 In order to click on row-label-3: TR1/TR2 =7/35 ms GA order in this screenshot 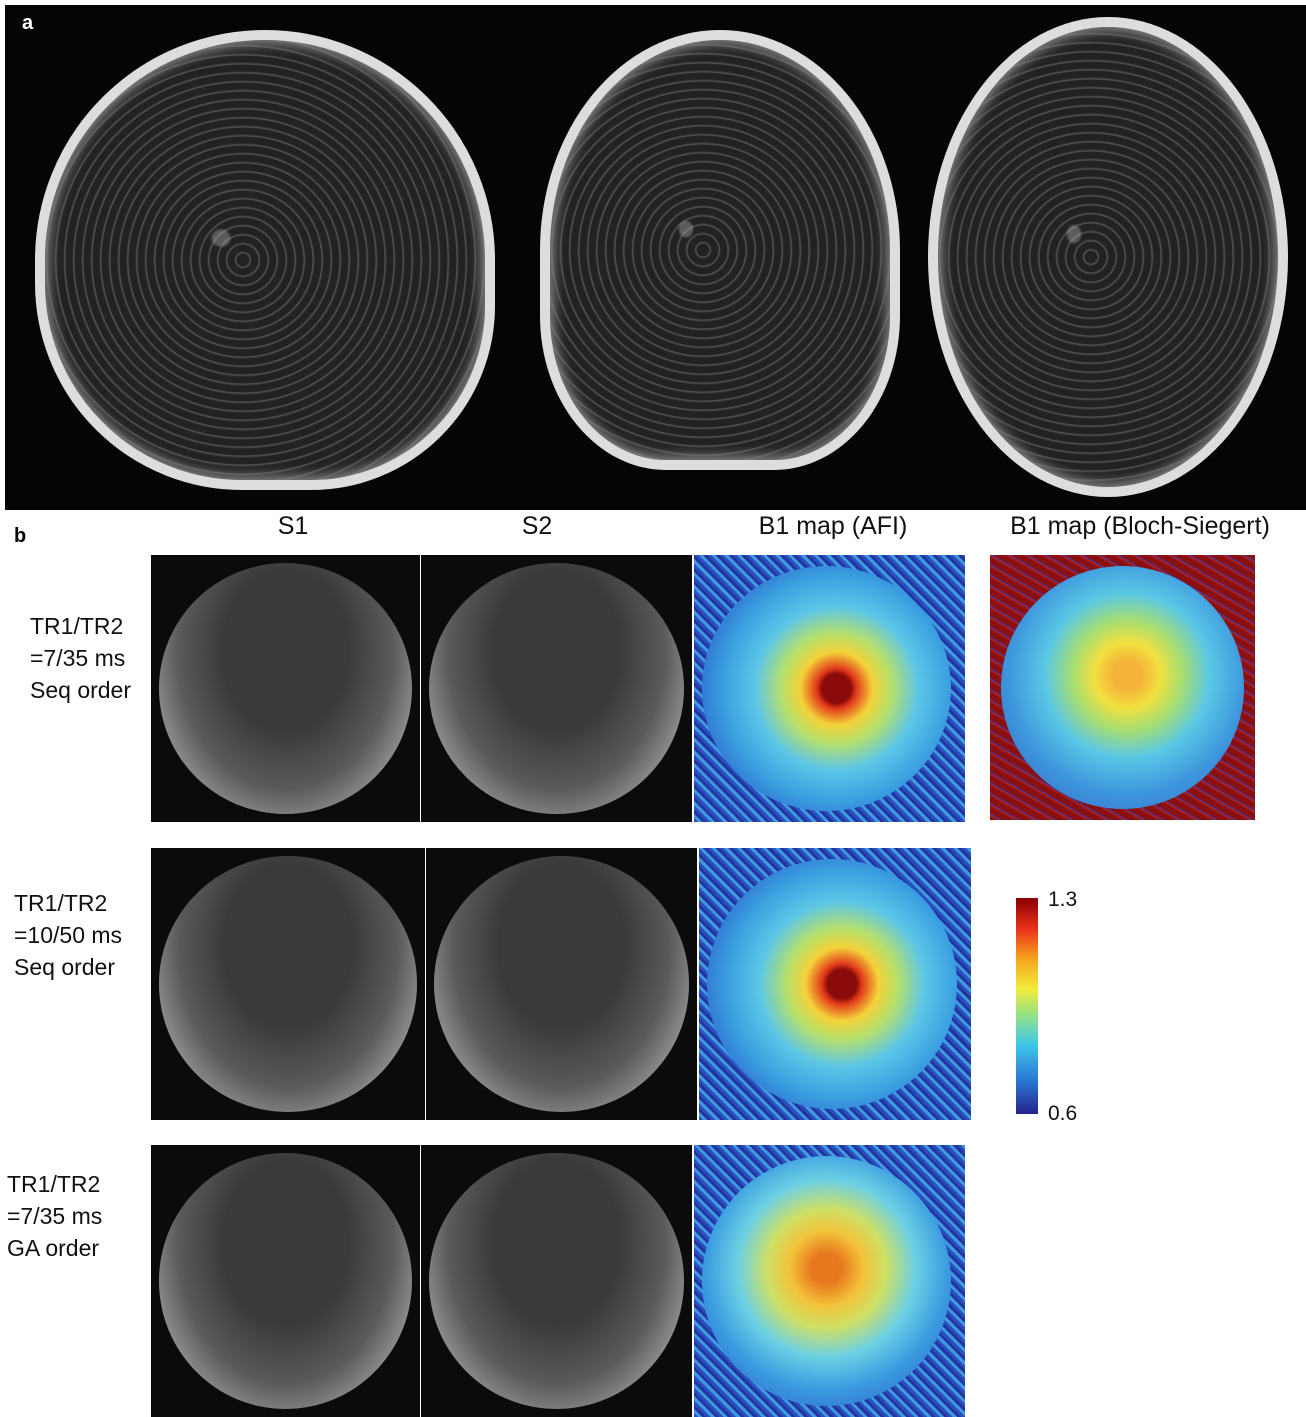, I will do `click(54, 1216)`.